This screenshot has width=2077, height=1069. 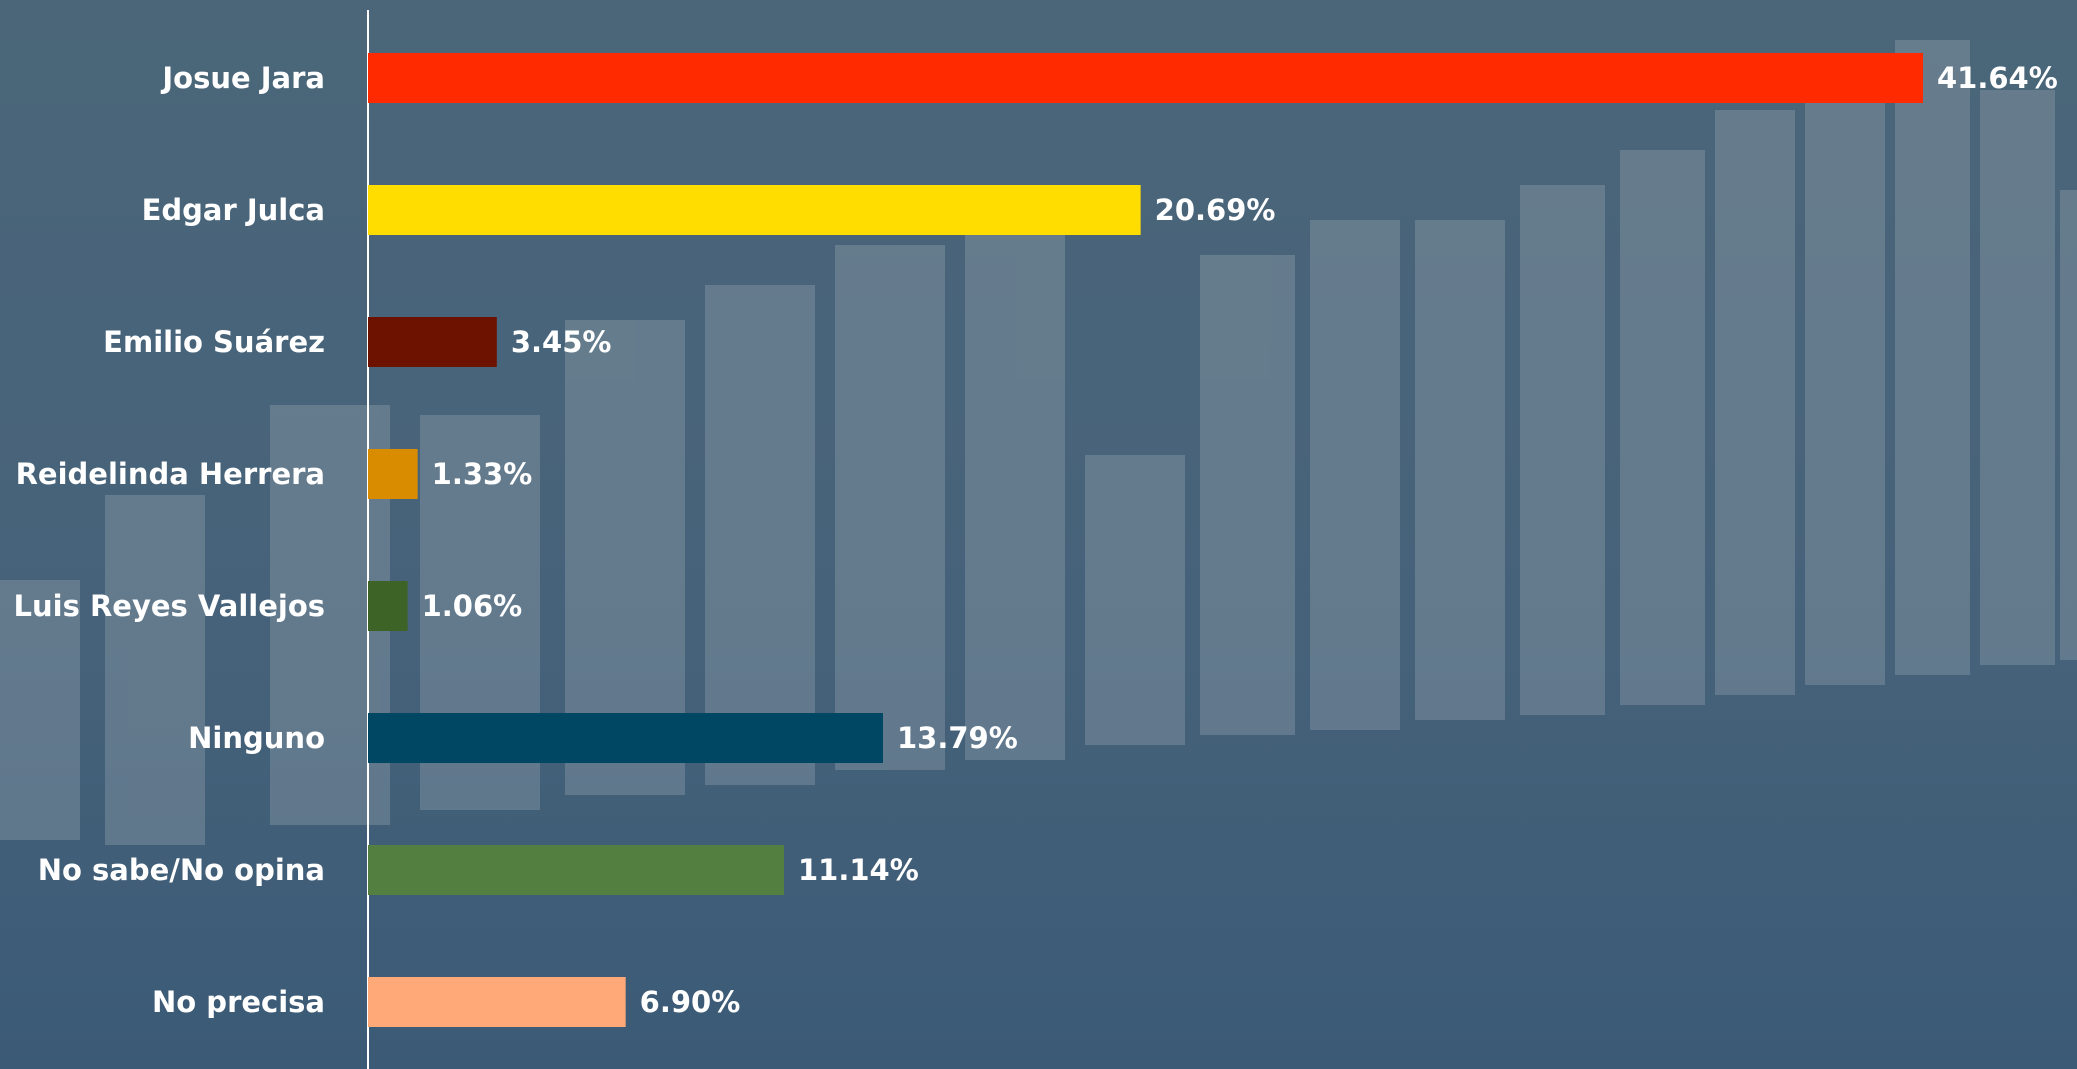 I want to click on category-label: Josue Jara, so click(x=242, y=78).